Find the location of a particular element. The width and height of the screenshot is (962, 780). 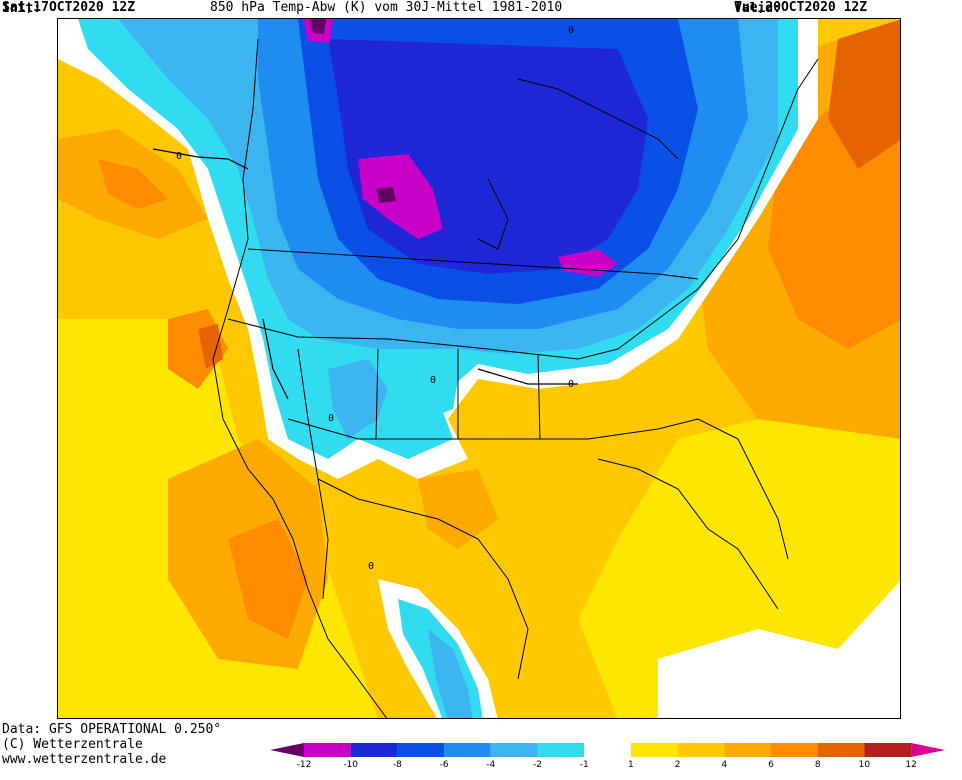

colorbar-legend: -12 -10 -8 -6 -4 -2 -1 1 2 4 6 8 10 12 is located at coordinates (605, 759).